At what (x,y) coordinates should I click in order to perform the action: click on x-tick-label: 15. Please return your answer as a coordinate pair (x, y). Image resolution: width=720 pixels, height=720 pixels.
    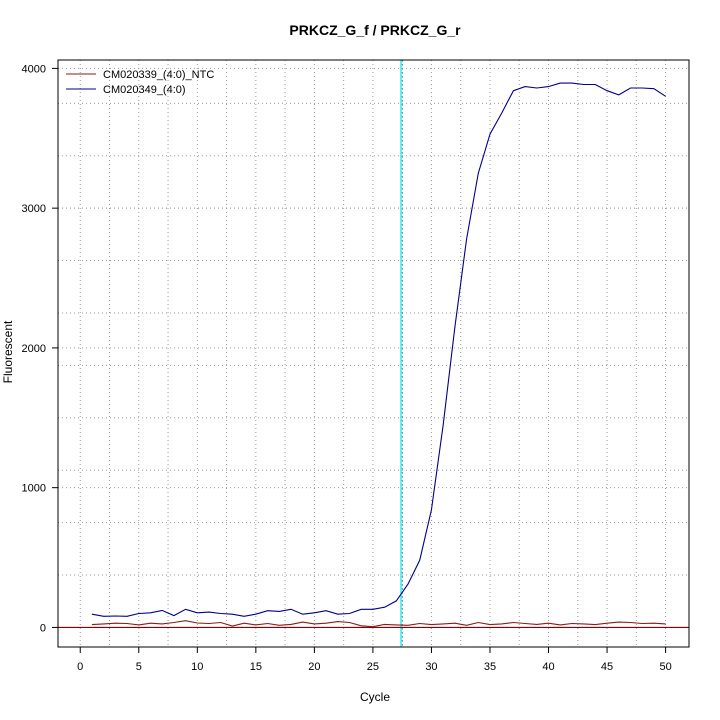
    Looking at the image, I should click on (256, 667).